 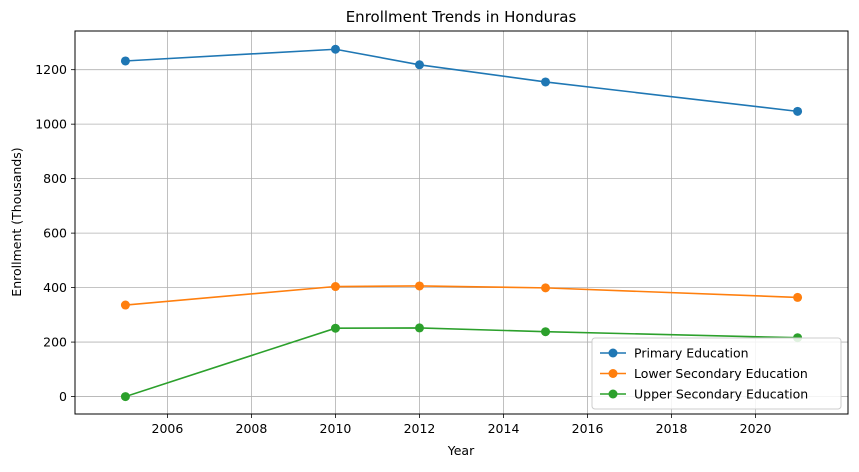 I want to click on y-axis: 0 200 400 600 800 1000 1200, so click(x=55, y=233).